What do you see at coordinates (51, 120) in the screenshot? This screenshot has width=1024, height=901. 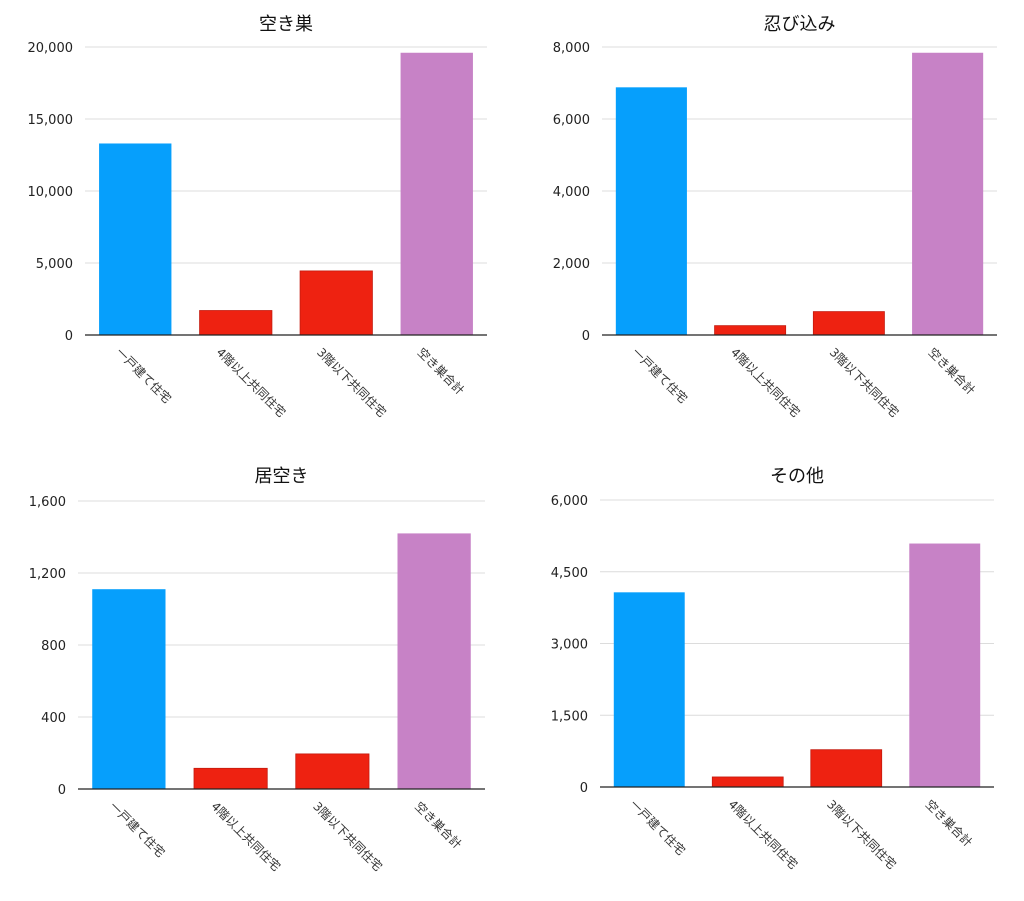 I see `y-tick-label: 15,000` at bounding box center [51, 120].